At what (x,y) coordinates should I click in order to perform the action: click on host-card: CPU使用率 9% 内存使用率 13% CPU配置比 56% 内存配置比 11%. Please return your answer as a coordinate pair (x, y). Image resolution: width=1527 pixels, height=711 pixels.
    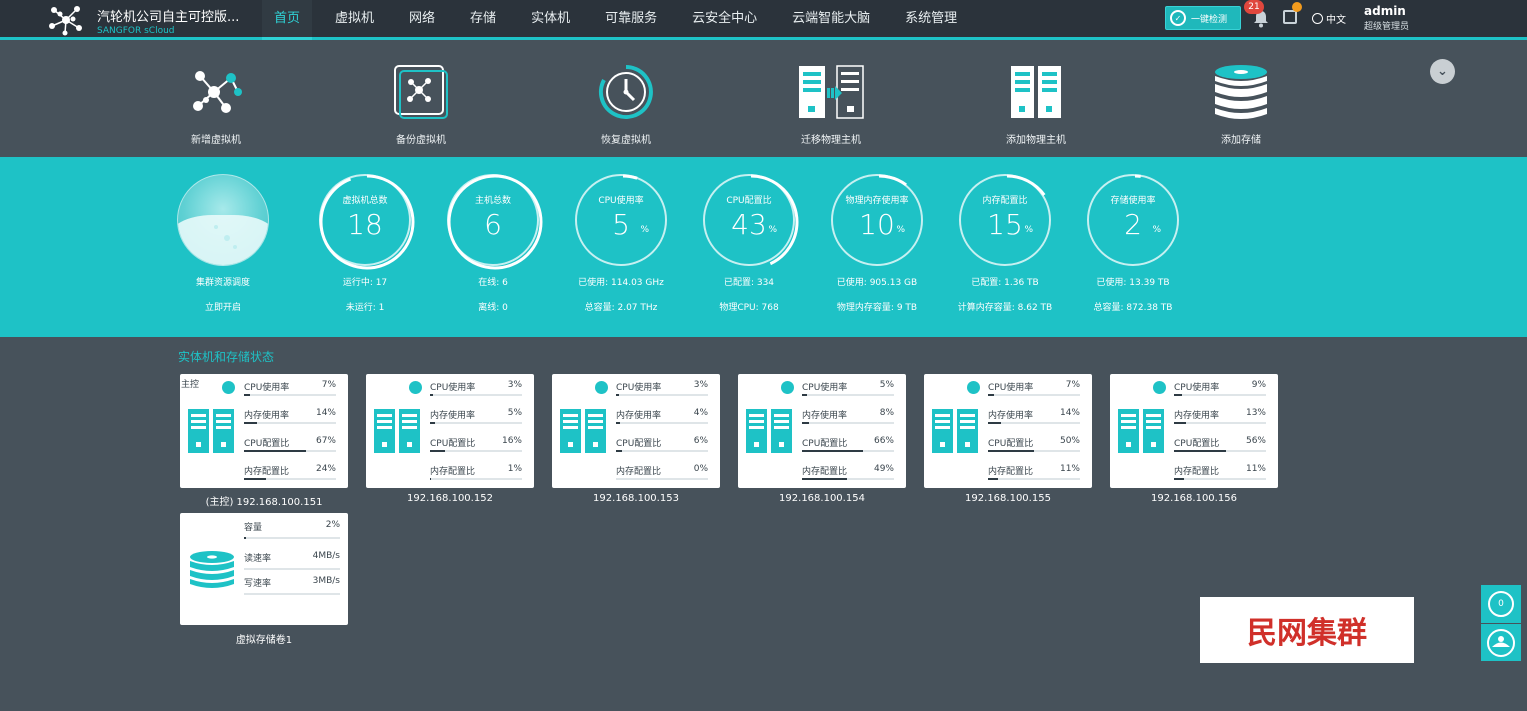
    Looking at the image, I should click on (1194, 431).